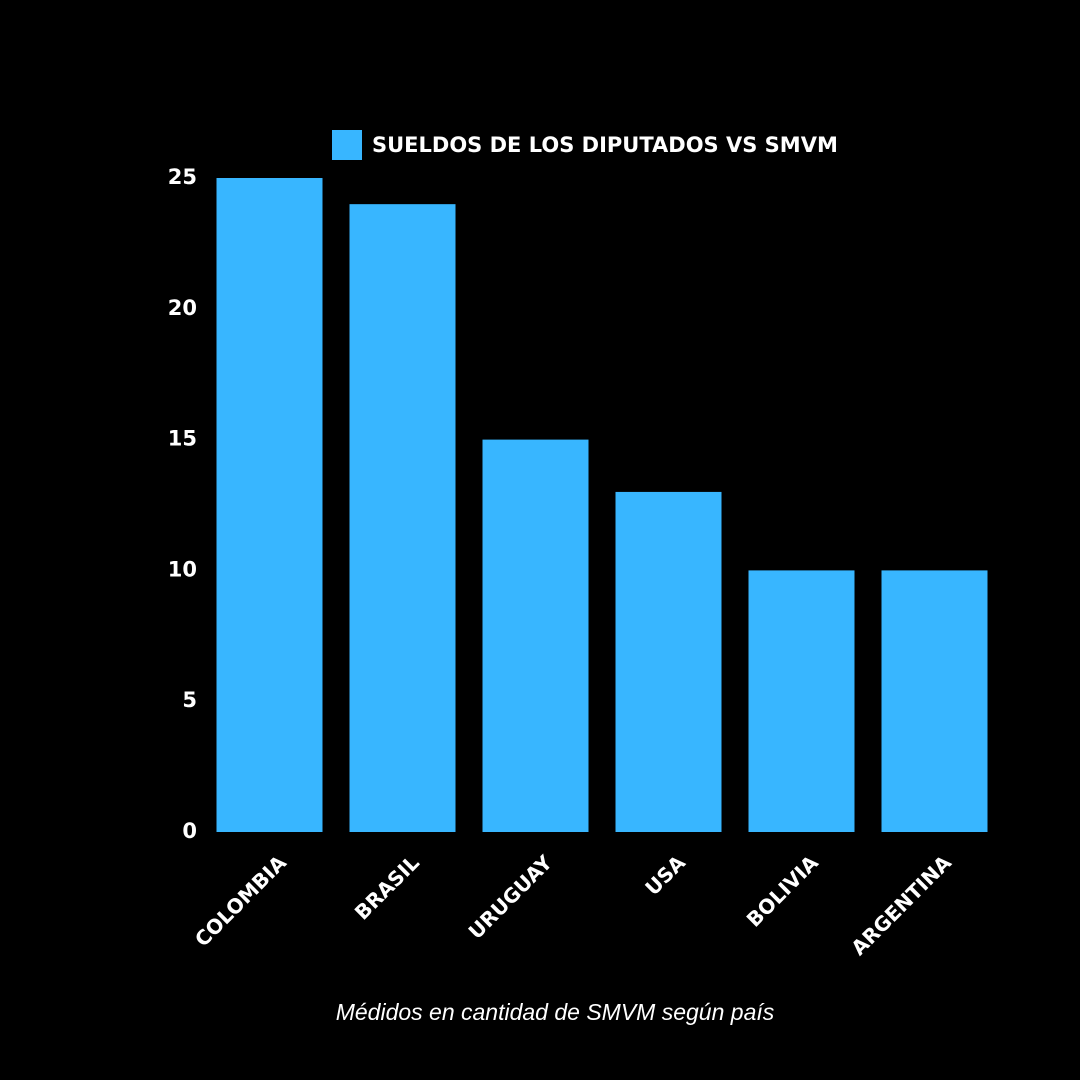  I want to click on y-tick-label: 15, so click(182, 439).